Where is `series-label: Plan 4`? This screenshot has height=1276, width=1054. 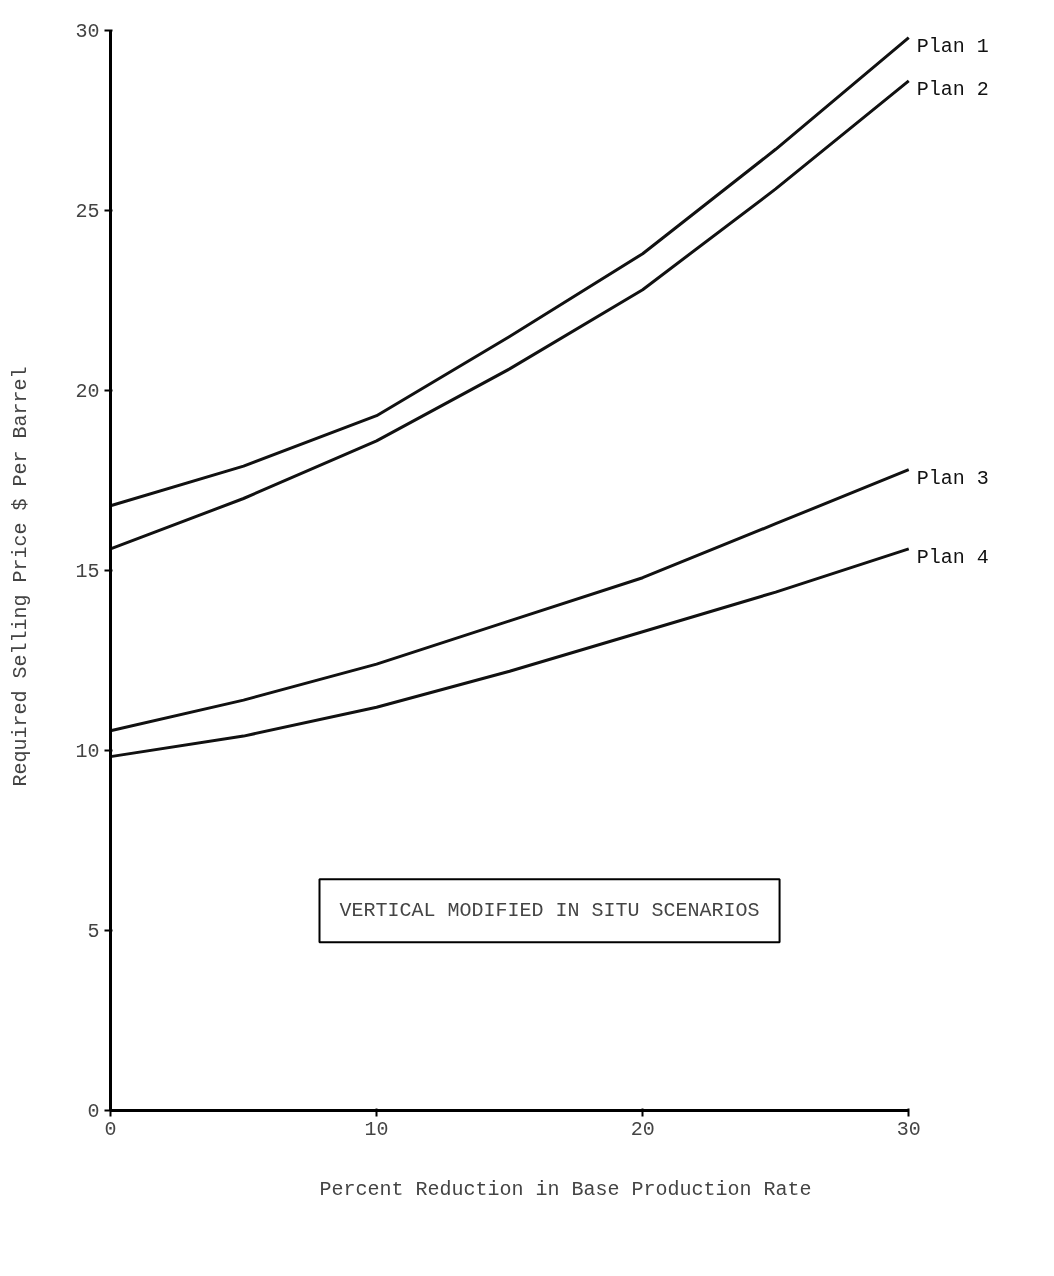
series-label: Plan 4 is located at coordinates (952, 558).